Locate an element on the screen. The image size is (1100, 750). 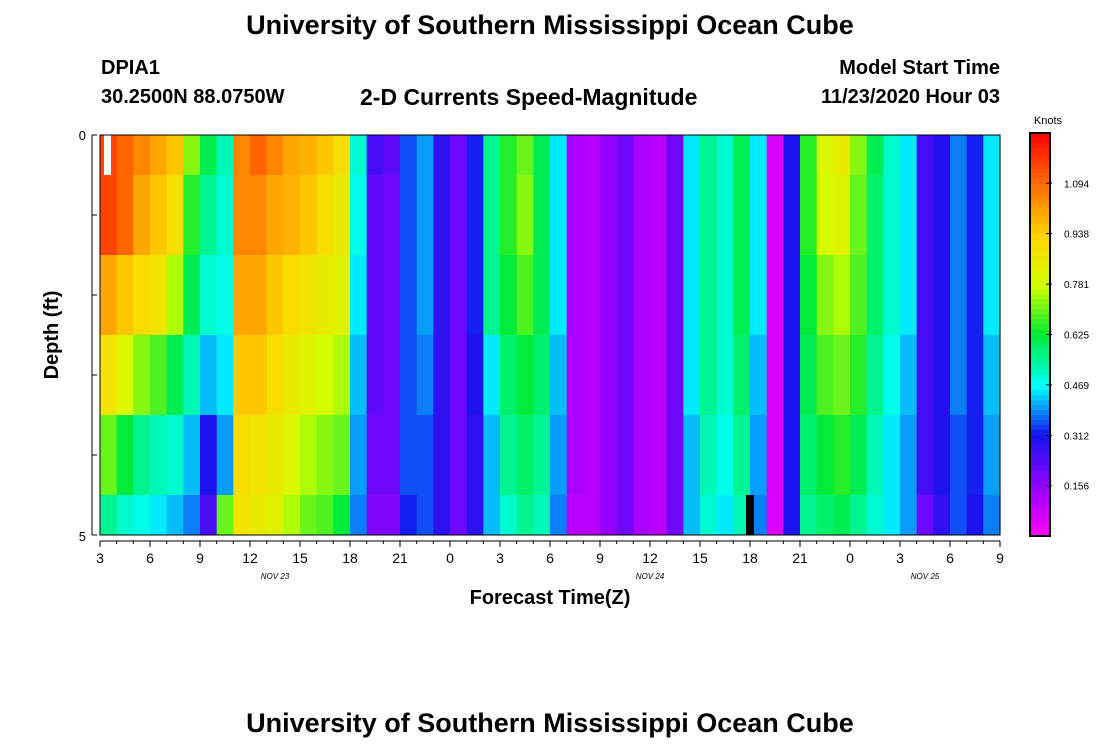
date-label: NOV 25 is located at coordinates (925, 576).